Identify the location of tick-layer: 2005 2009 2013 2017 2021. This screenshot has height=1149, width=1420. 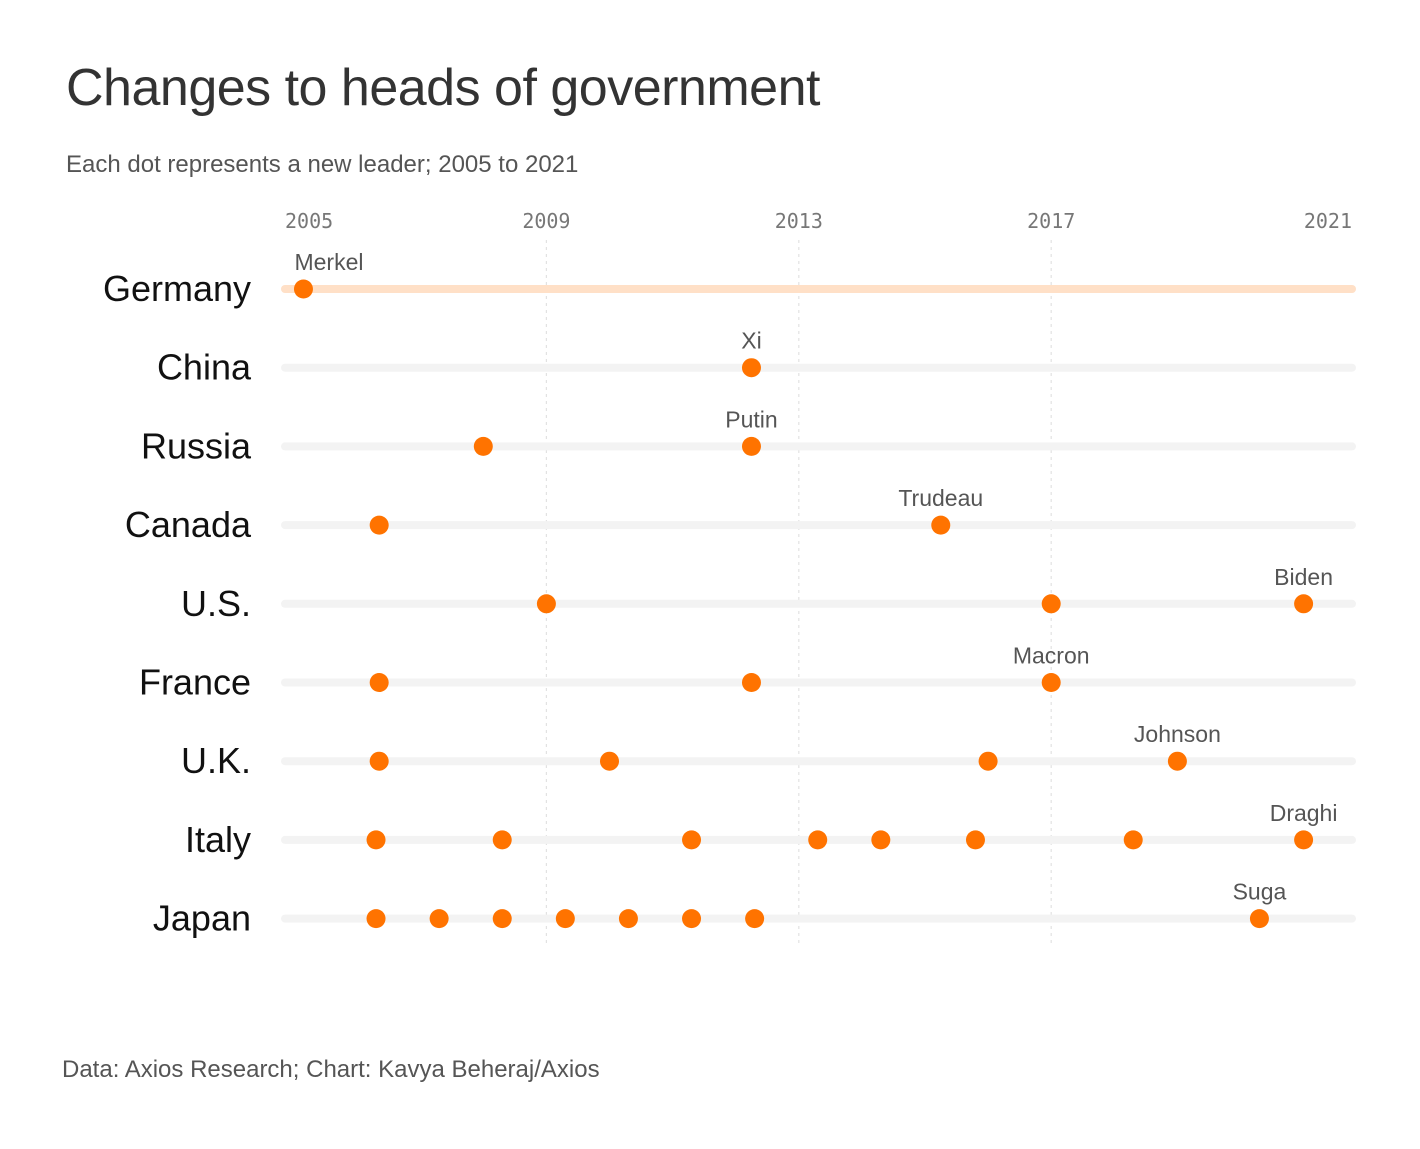
(818, 221).